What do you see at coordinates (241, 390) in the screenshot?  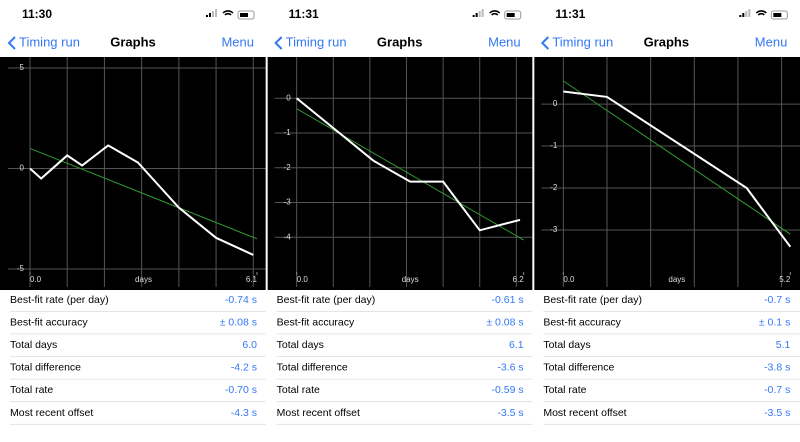 I see `stat-value: -0.70 s` at bounding box center [241, 390].